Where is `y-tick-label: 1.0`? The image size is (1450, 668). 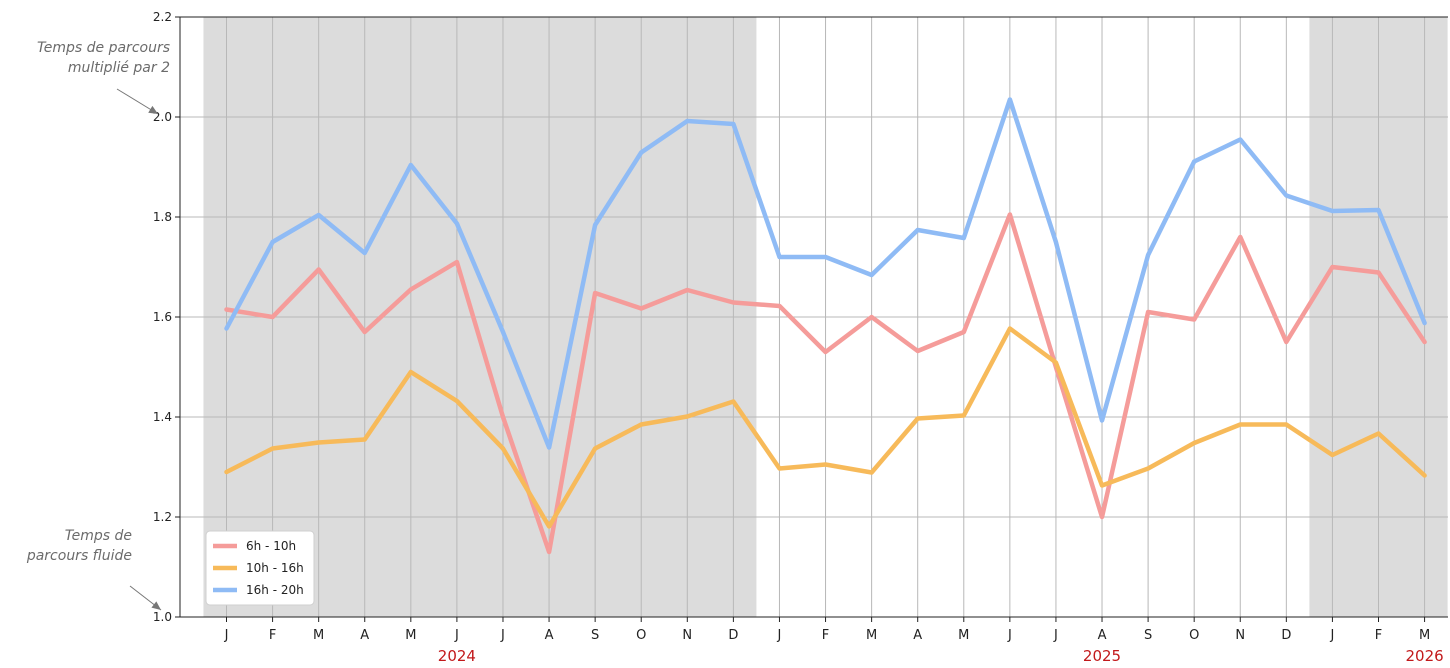 y-tick-label: 1.0 is located at coordinates (162, 617).